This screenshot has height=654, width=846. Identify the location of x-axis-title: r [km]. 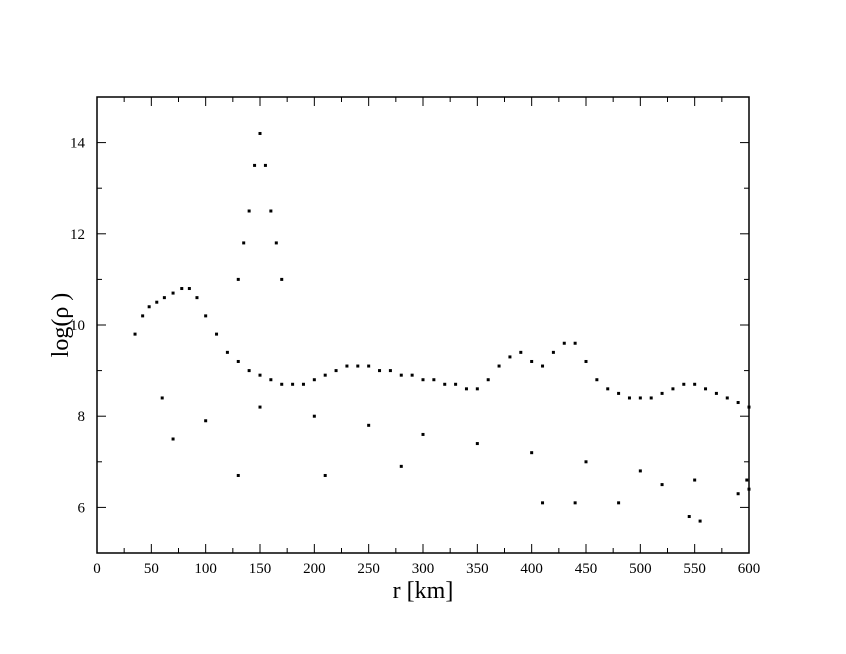
(423, 591).